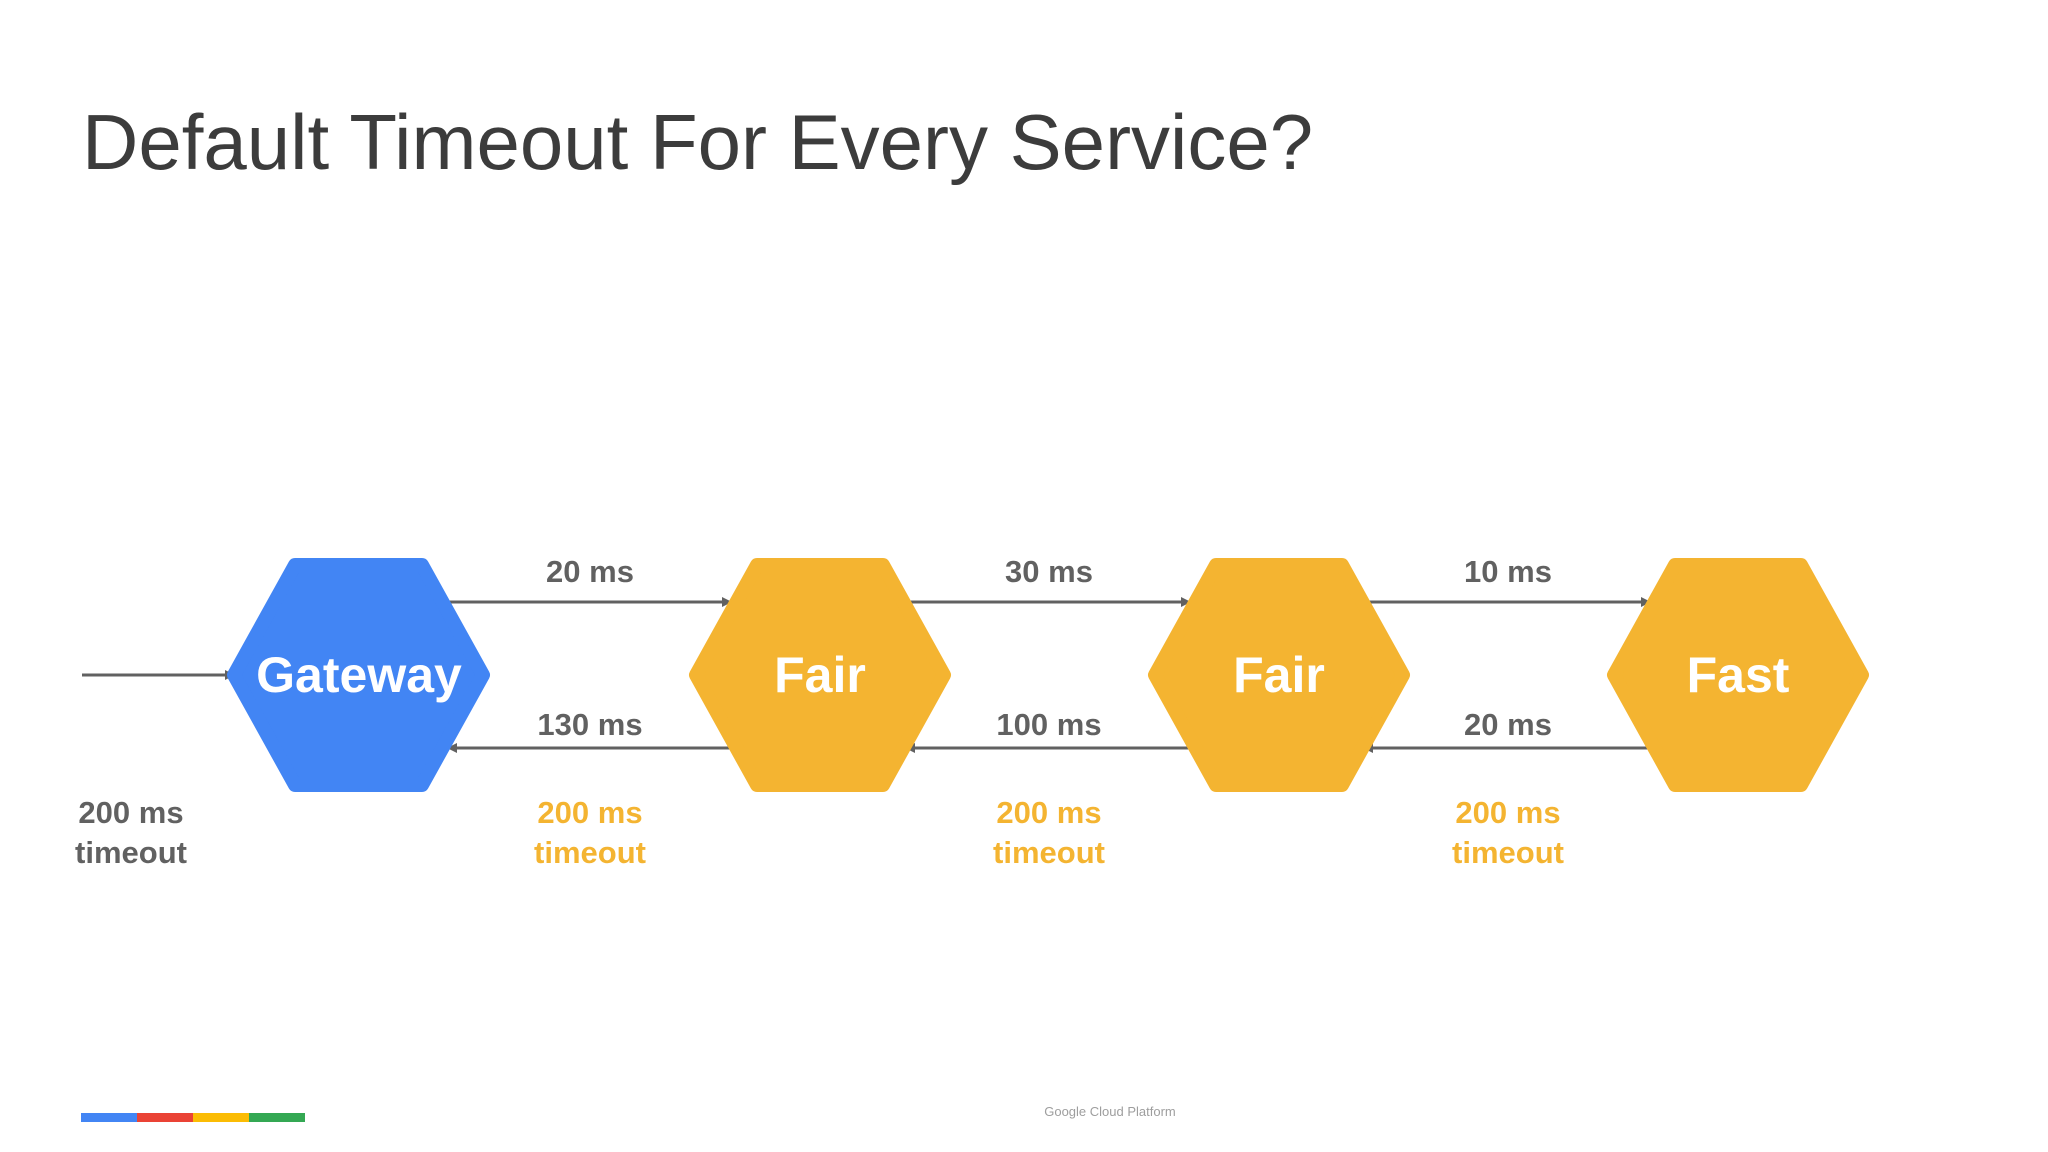 Image resolution: width=2048 pixels, height=1152 pixels. Describe the element at coordinates (698, 142) in the screenshot. I see `slide-title: Default Timeout For Every Service?` at that location.